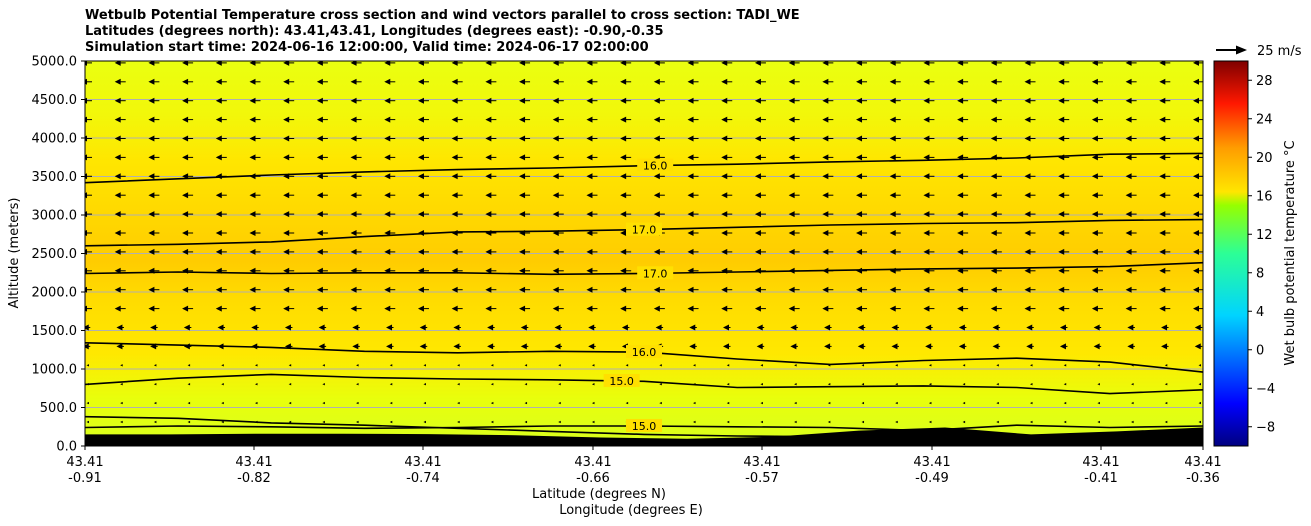  I want to click on colorbar-tick-label: 4, so click(1260, 312).